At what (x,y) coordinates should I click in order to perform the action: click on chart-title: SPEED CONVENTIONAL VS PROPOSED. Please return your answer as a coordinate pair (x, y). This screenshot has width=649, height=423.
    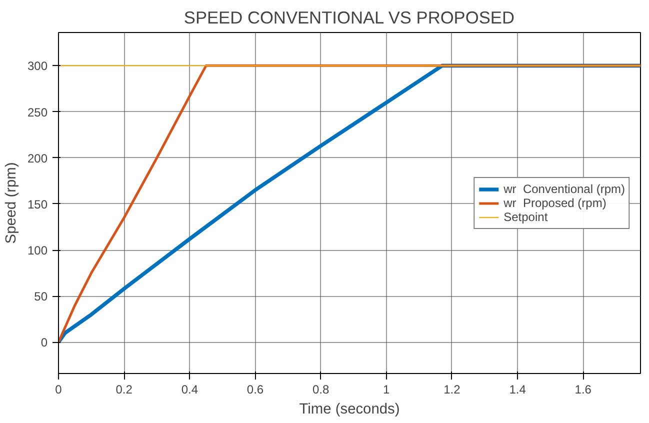
    Looking at the image, I should click on (349, 18).